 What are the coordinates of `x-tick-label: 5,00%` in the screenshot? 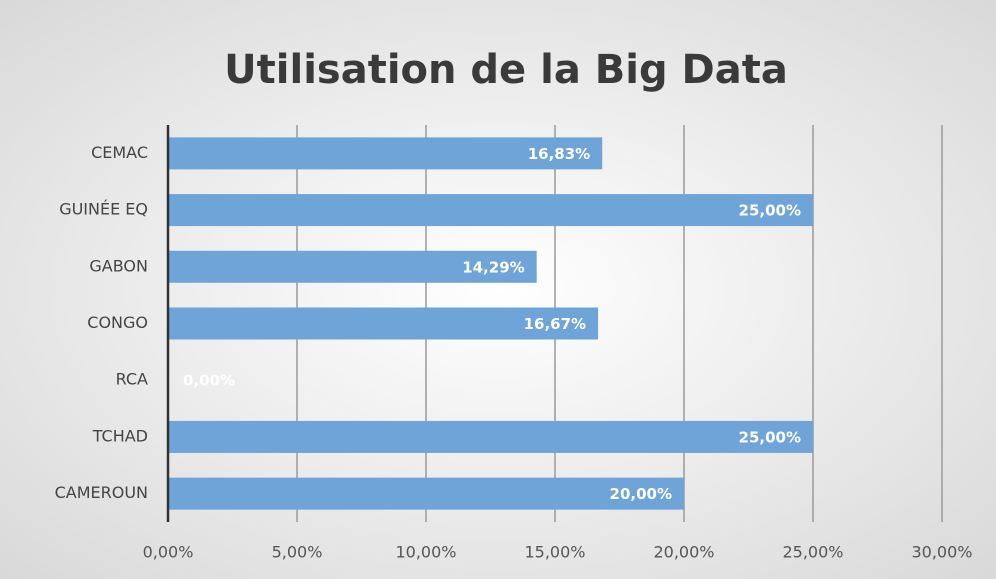 It's located at (297, 552).